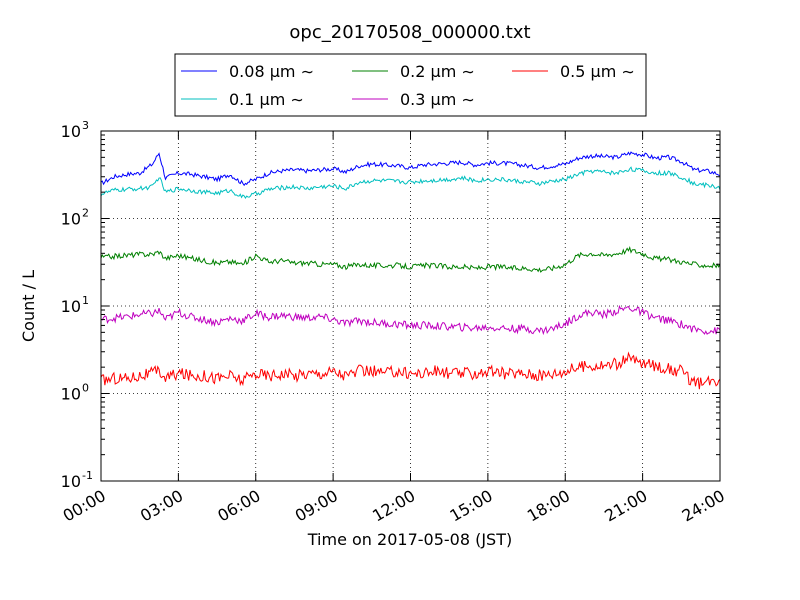 The height and width of the screenshot is (600, 800). I want to click on x-axis-label: Time on 2017-05-08 (JST), so click(409, 539).